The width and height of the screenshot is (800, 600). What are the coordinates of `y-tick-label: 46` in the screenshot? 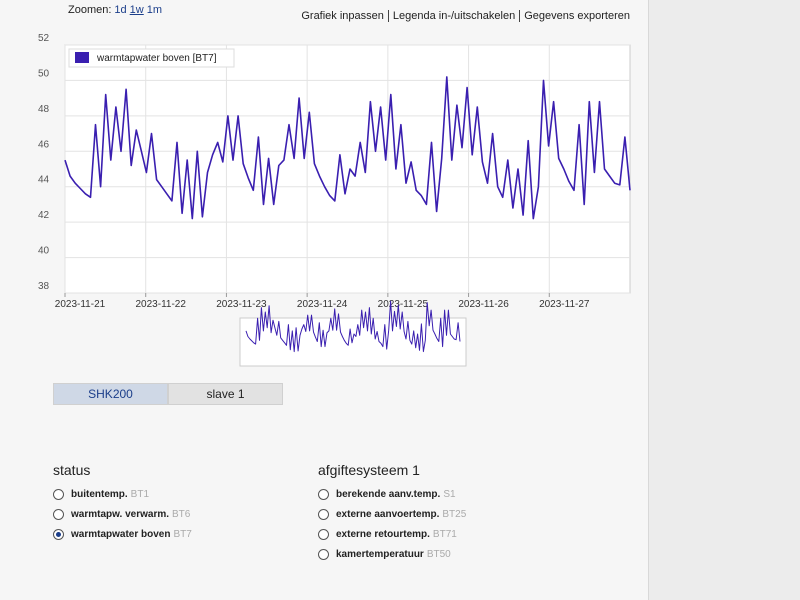 It's located at (44, 144).